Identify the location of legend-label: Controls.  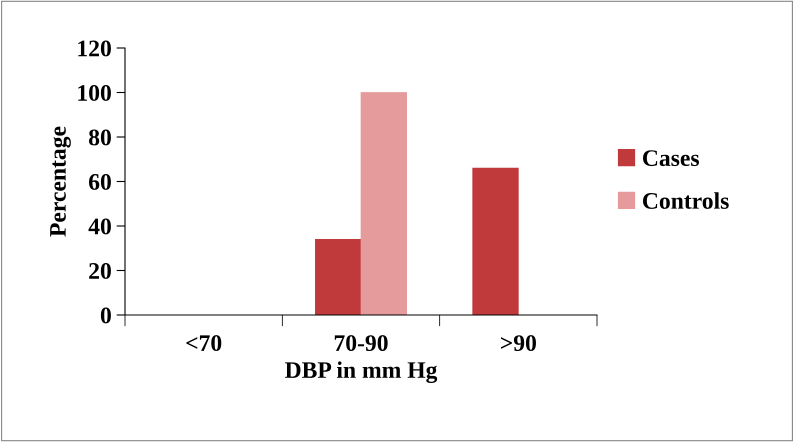
(686, 200).